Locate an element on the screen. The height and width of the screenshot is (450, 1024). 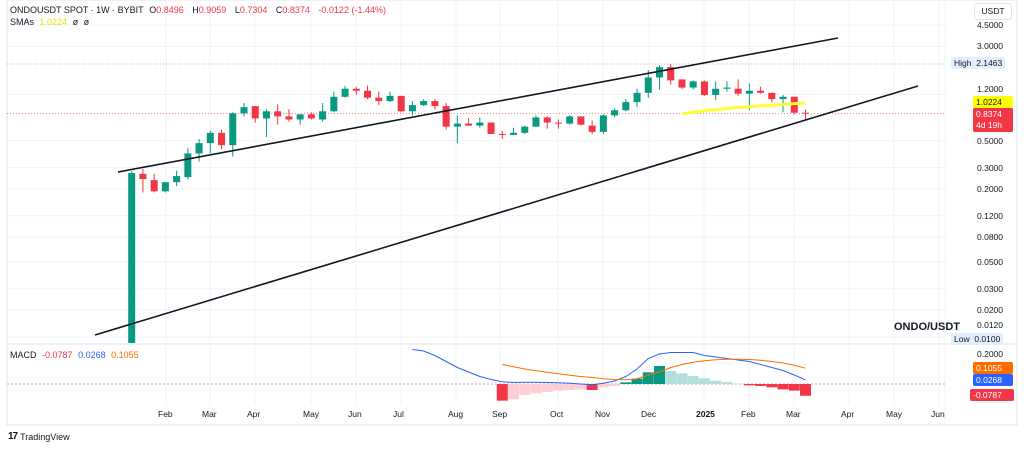
high-value: 0.9059 is located at coordinates (212, 10).